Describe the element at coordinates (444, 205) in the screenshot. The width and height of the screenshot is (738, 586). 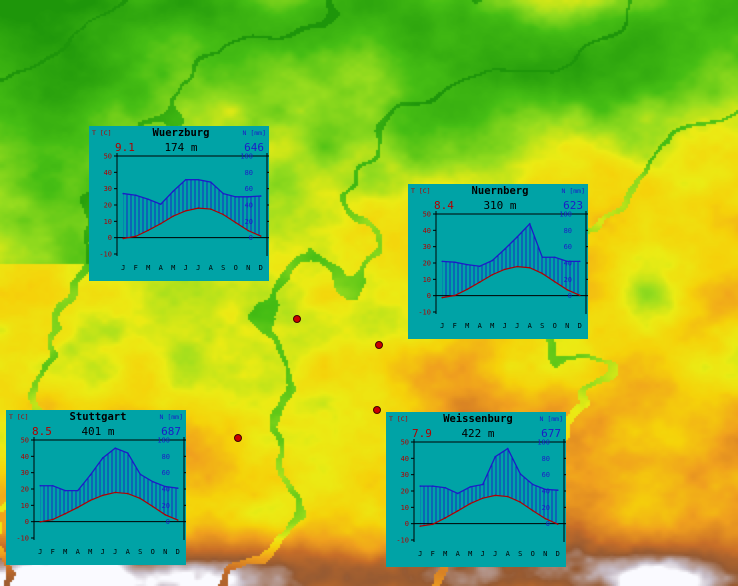
I see `mean-temperature: 8.4` at that location.